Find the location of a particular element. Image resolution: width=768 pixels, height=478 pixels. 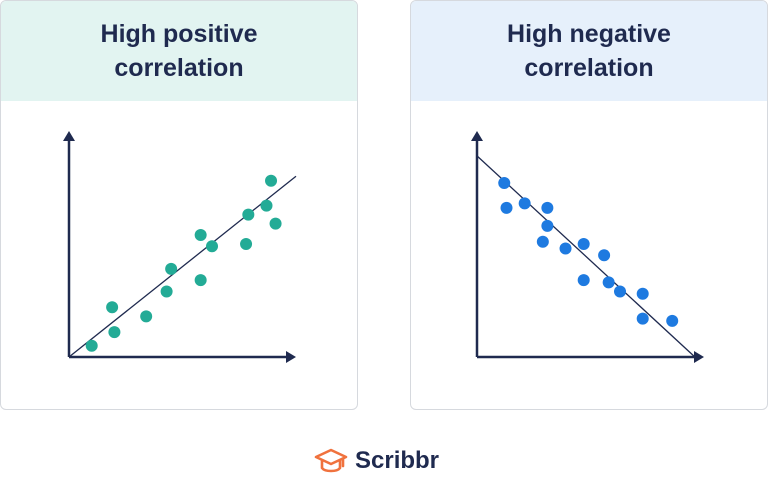

panel-title: High negative correlation is located at coordinates (589, 51).